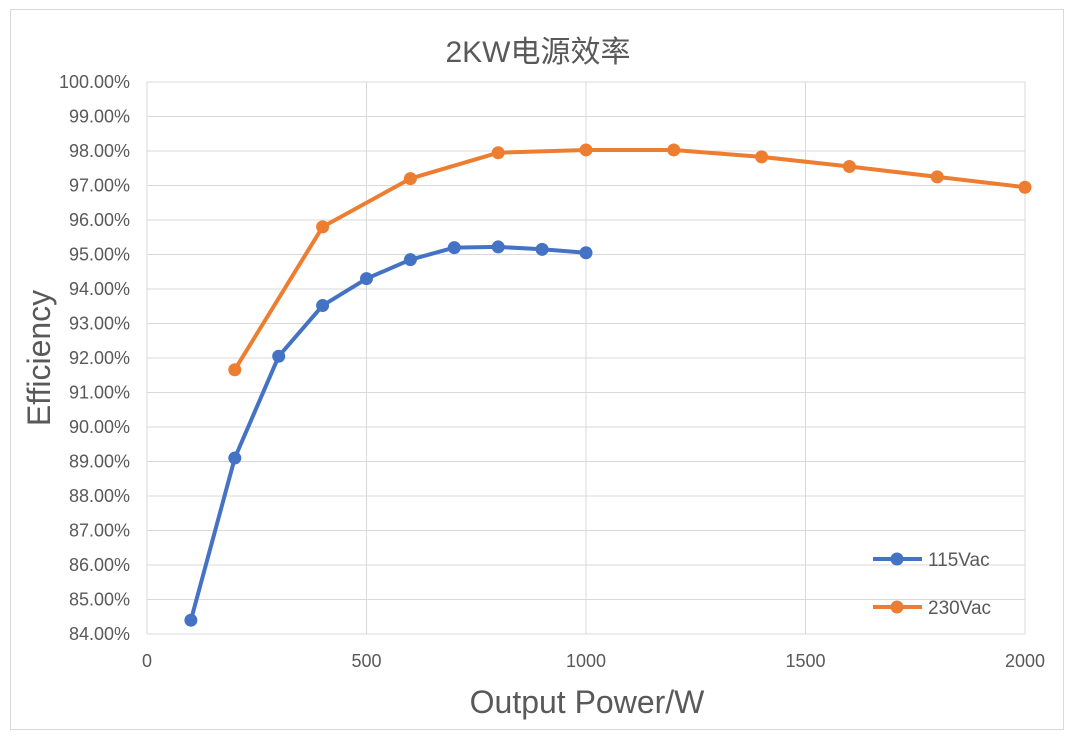  What do you see at coordinates (99, 151) in the screenshot?
I see `y-tick-label: 98.00%` at bounding box center [99, 151].